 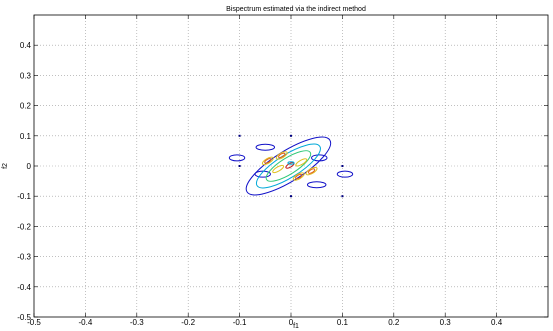 What do you see at coordinates (394, 322) in the screenshot?
I see `x-tick-label: 0.2` at bounding box center [394, 322].